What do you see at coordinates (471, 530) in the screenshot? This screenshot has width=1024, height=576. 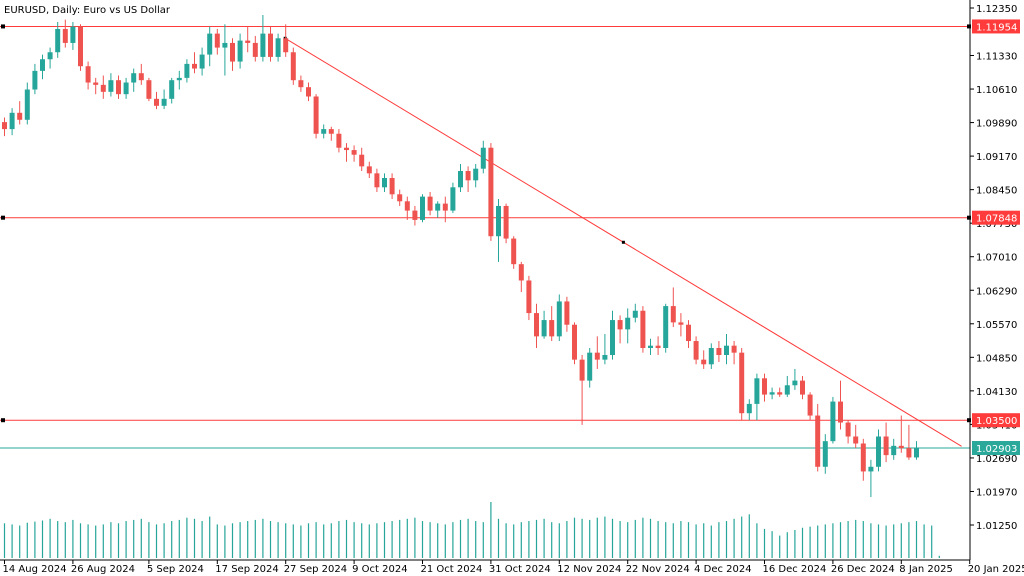 I see `volume-bars` at bounding box center [471, 530].